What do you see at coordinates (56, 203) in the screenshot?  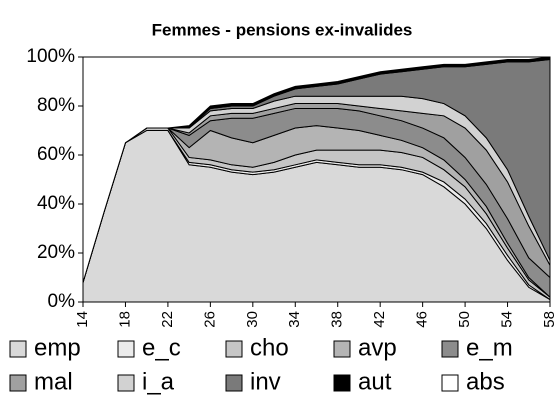 I see `y-tick-label: 40%` at bounding box center [56, 203].